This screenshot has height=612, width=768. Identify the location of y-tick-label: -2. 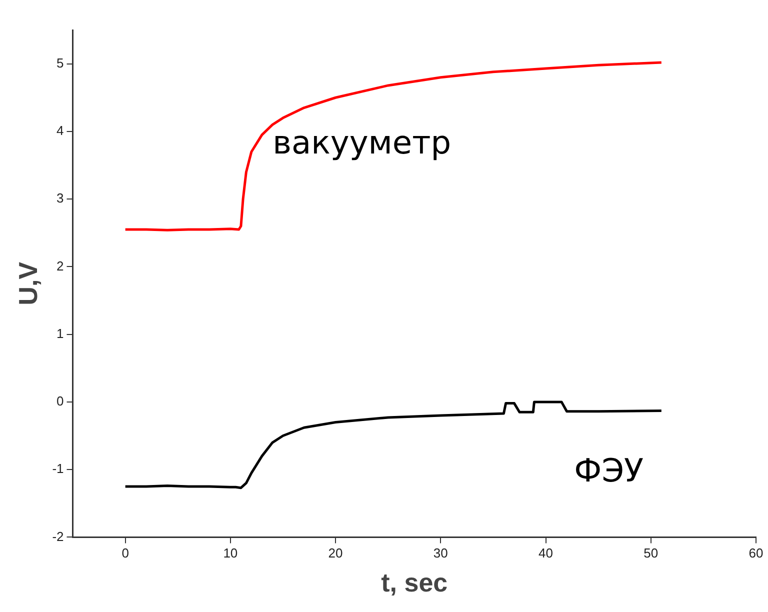
(58, 536).